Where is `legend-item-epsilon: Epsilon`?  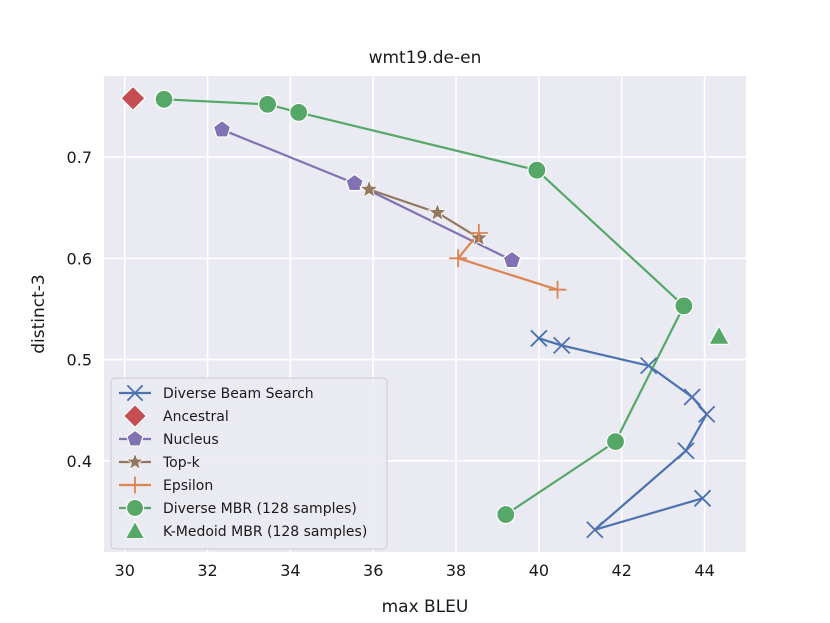 legend-item-epsilon: Epsilon is located at coordinates (166, 485).